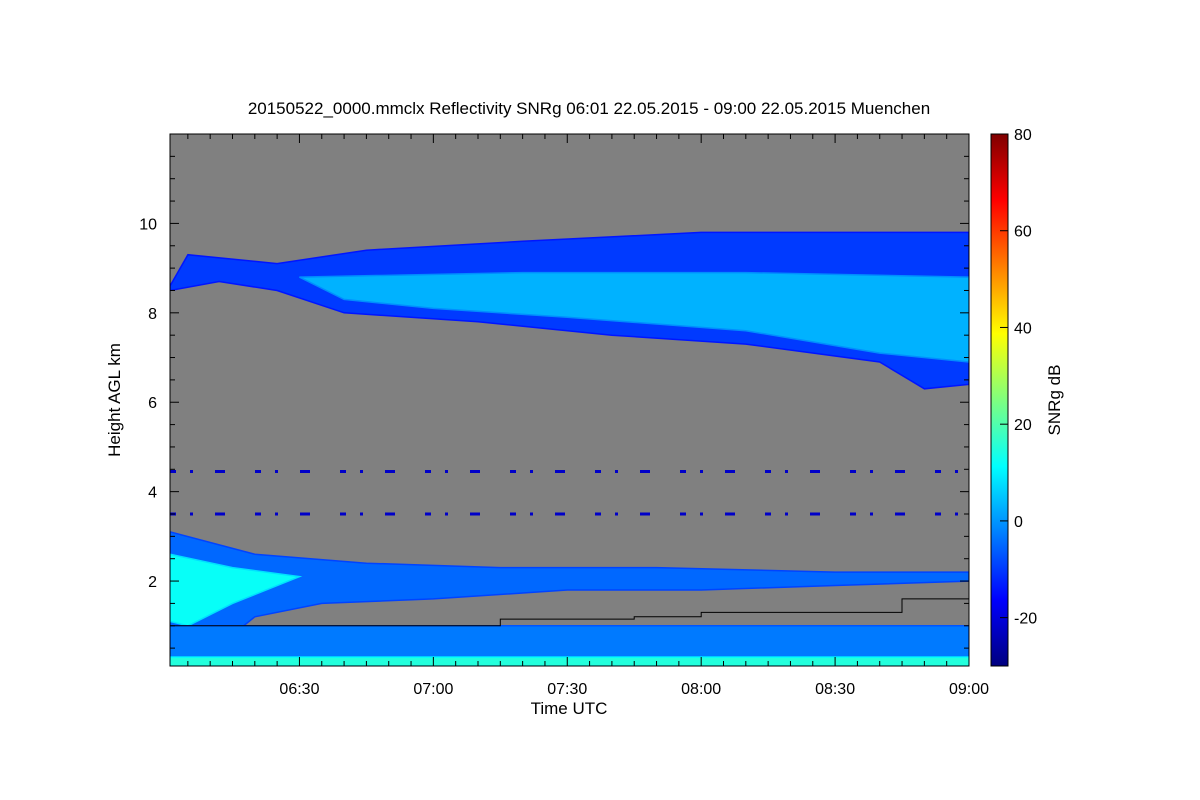 This screenshot has width=1200, height=800. What do you see at coordinates (236, 590) in the screenshot?
I see `echo-region-boundary-layer-core` at bounding box center [236, 590].